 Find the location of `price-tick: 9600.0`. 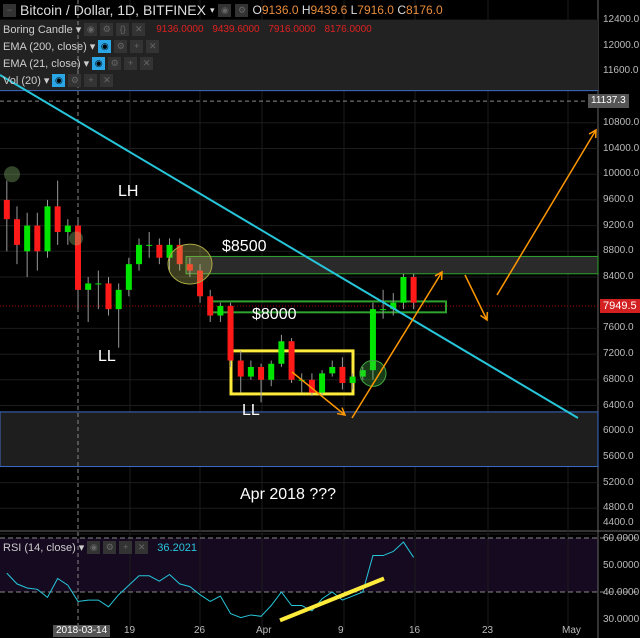

price-tick: 9600.0 is located at coordinates (618, 199).